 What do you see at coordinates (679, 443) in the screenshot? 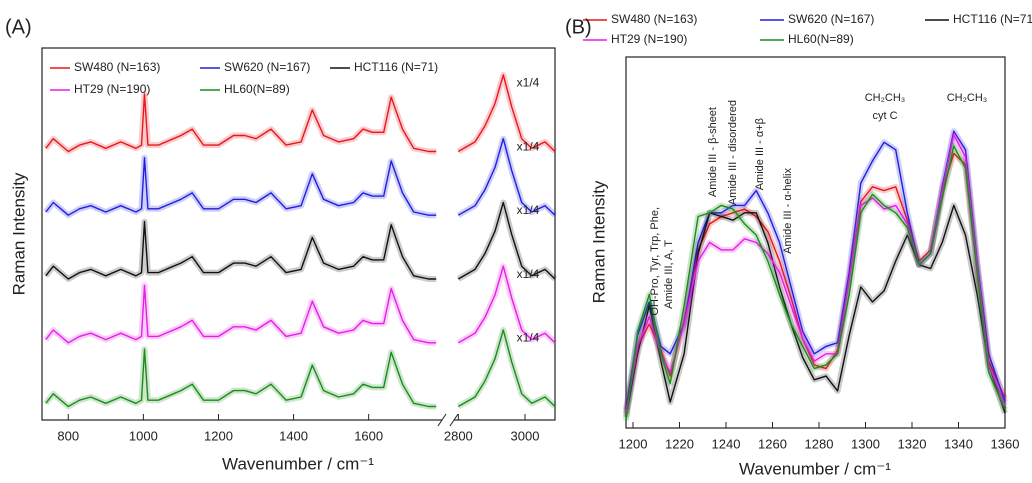
I see `x-tick-label: 1220` at bounding box center [679, 443].